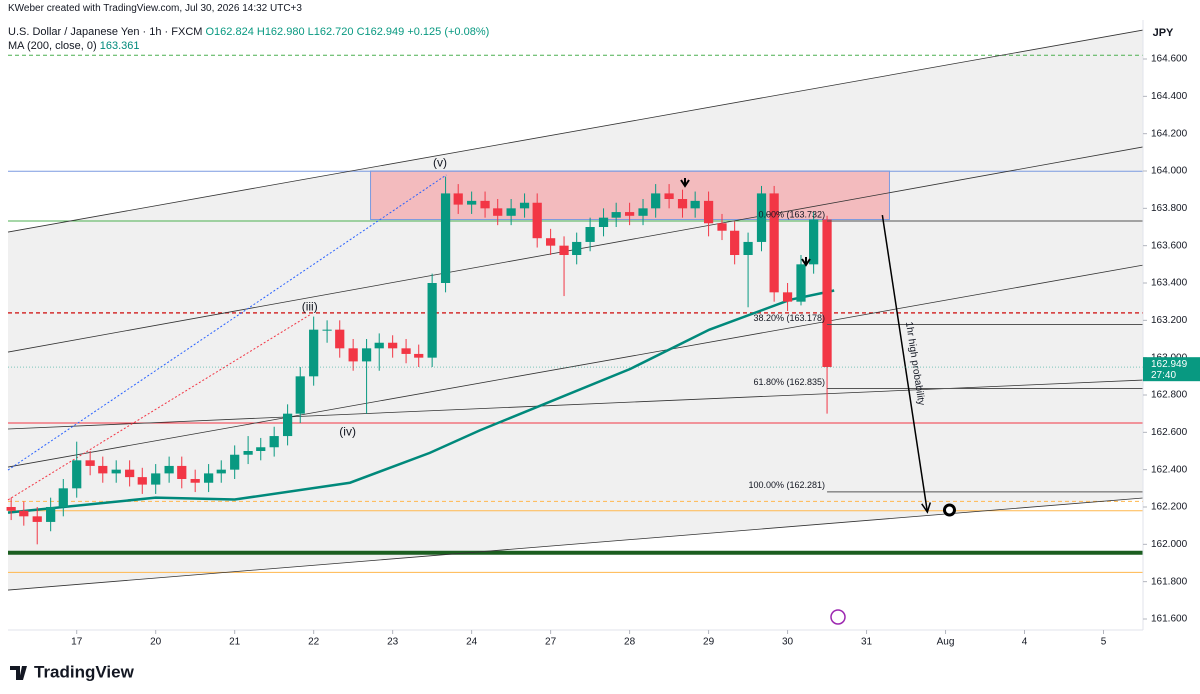 This screenshot has width=1200, height=694. What do you see at coordinates (905, 363) in the screenshot?
I see `forecast-arrow` at bounding box center [905, 363].